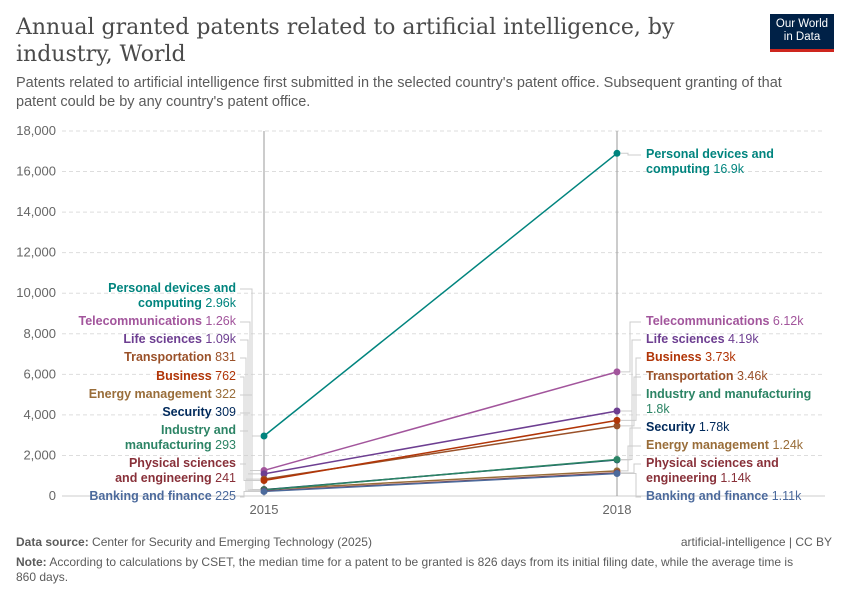  What do you see at coordinates (36, 171) in the screenshot?
I see `y-tick-label: 16,000` at bounding box center [36, 171].